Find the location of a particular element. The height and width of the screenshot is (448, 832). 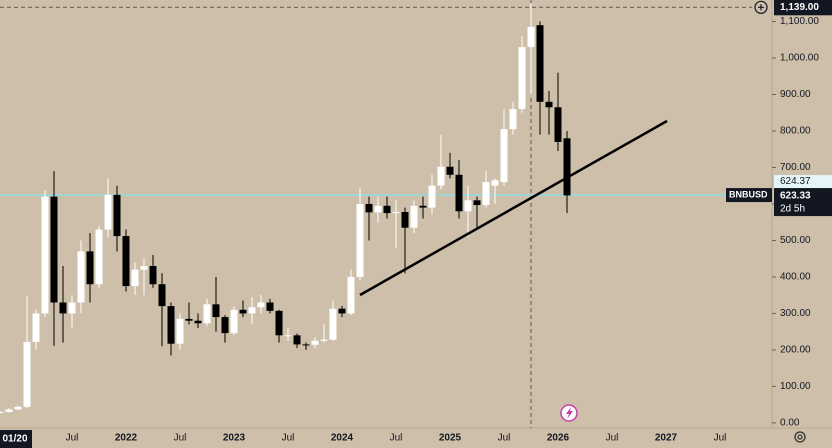

alert-price-box is located at coordinates (803, 182).